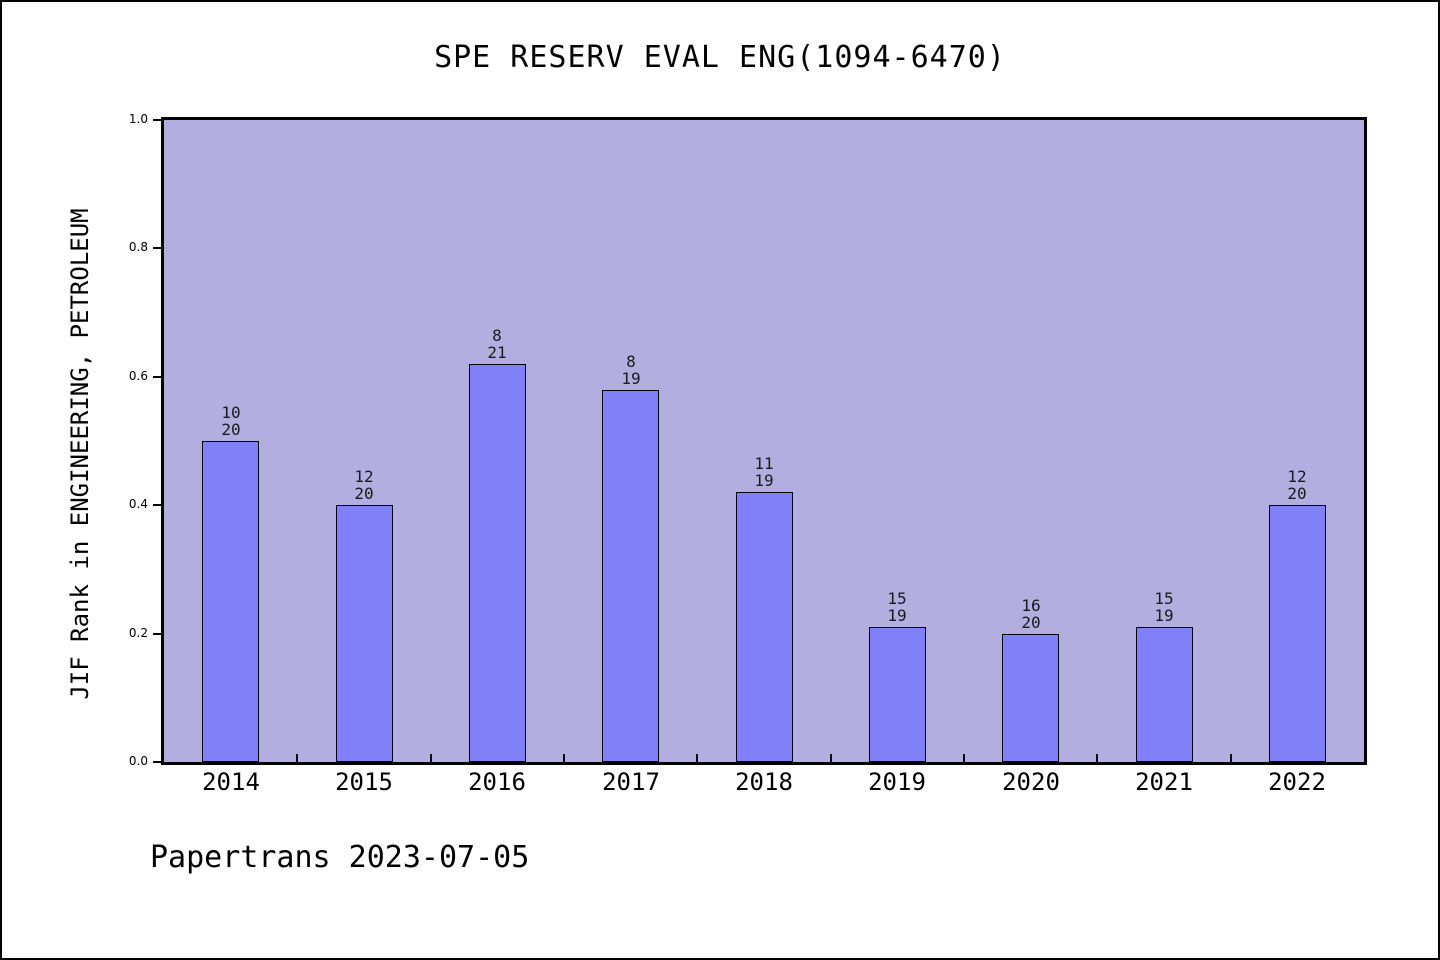 The image size is (1440, 960). I want to click on footer-text: Papertrans 2023-07-05, so click(340, 857).